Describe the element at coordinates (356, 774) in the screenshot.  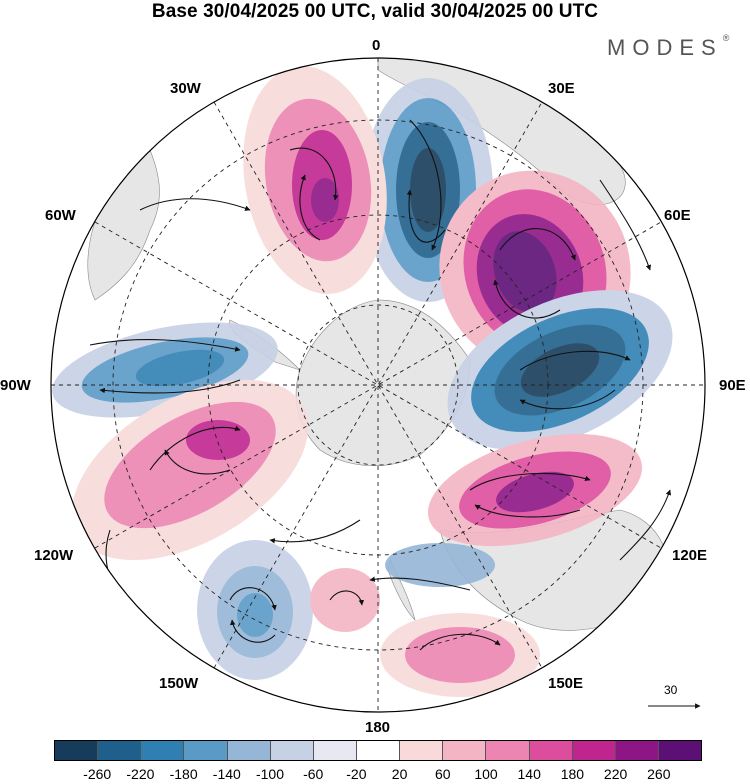
I see `colorbar-tick-label: -20` at that location.